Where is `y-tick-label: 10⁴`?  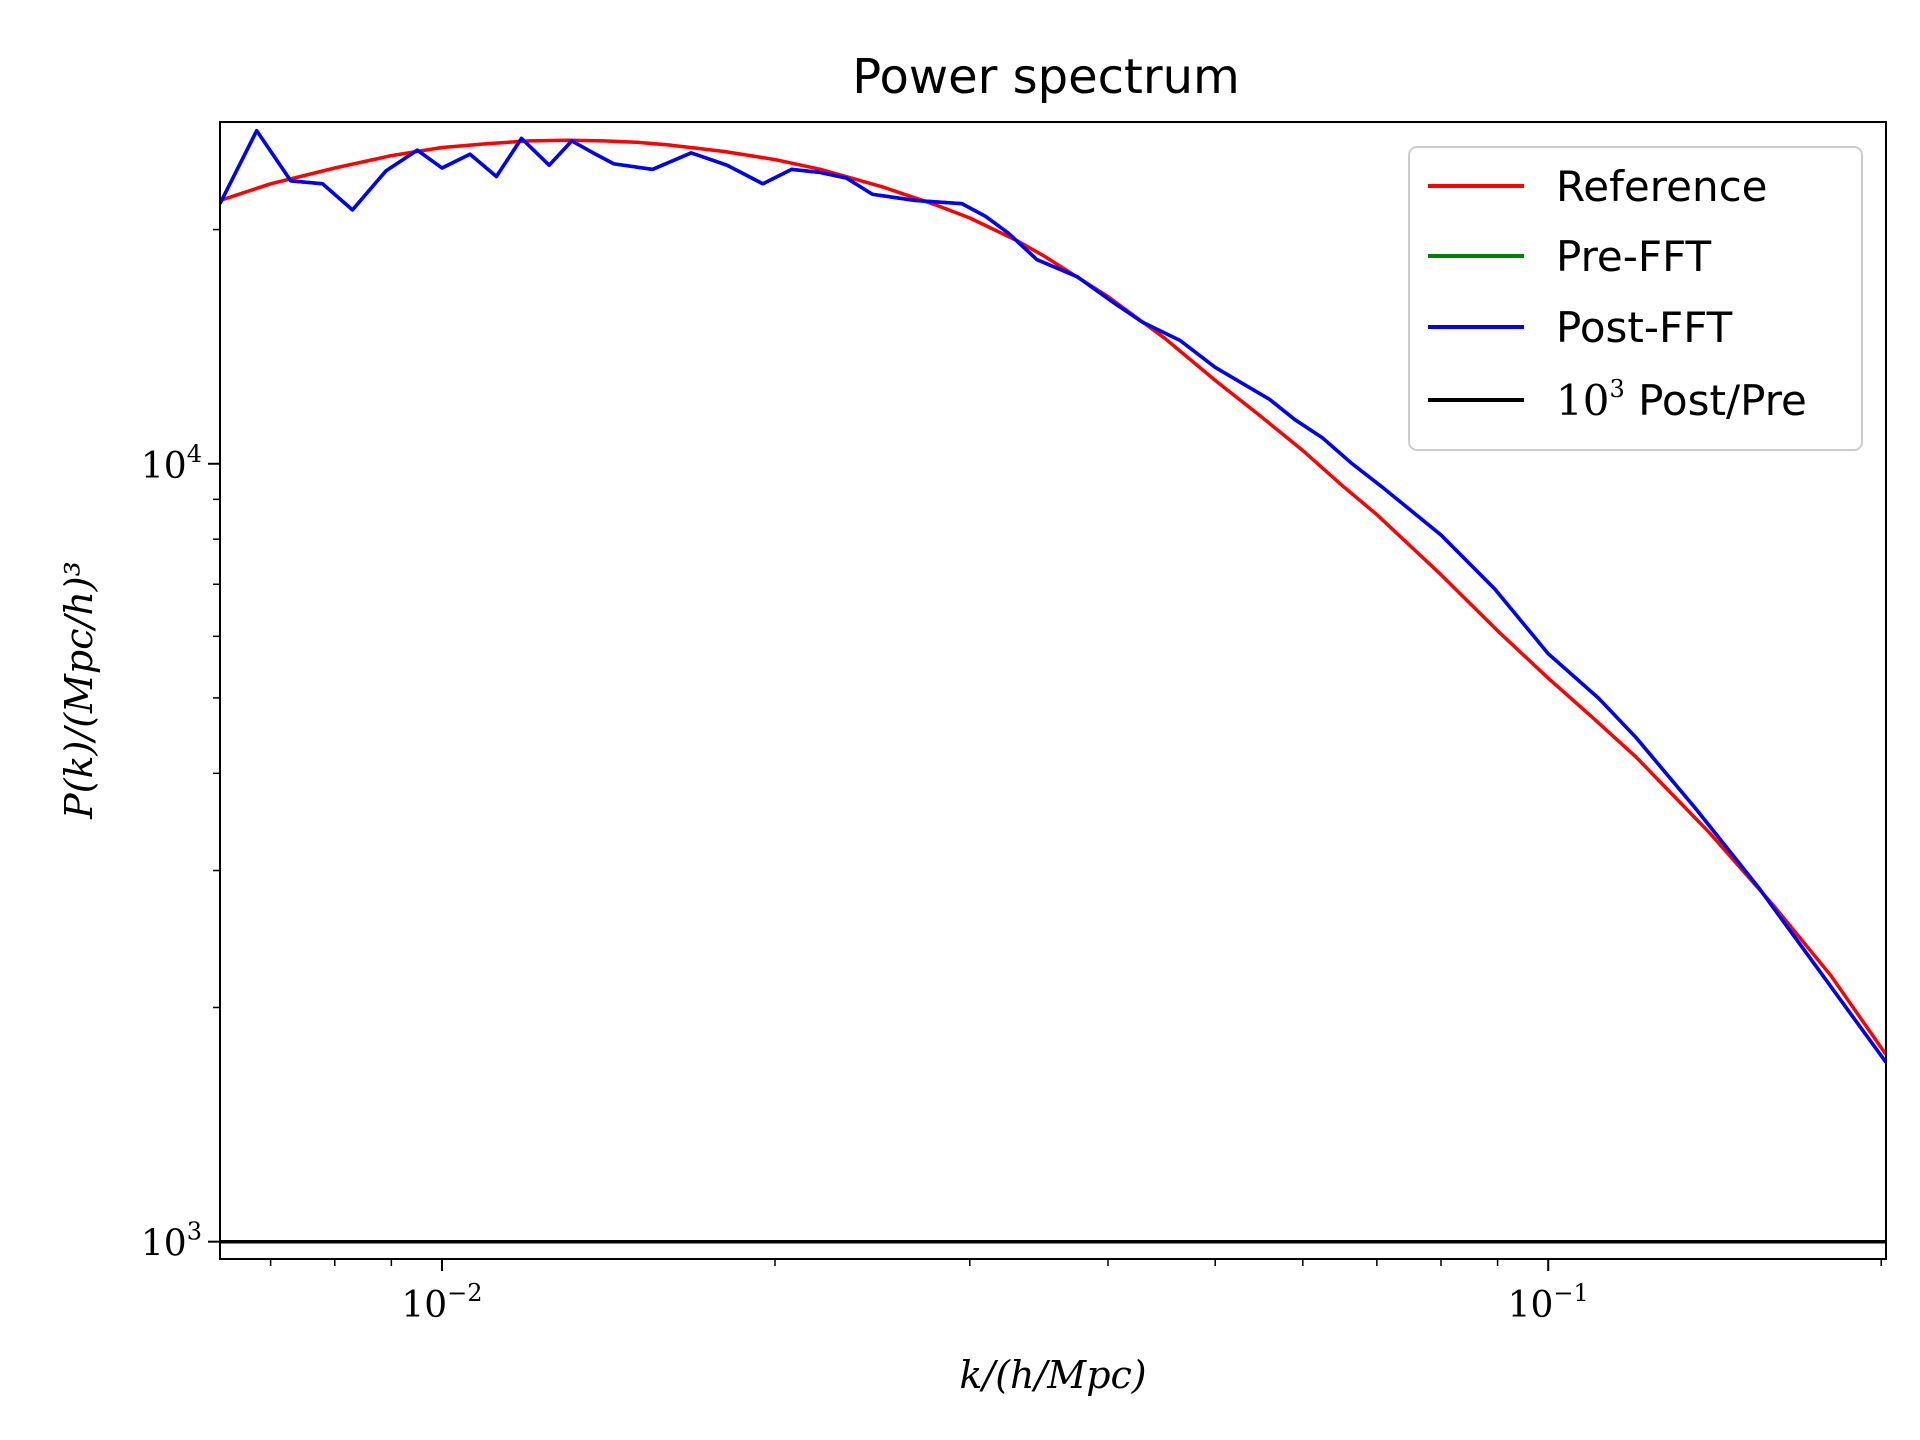 y-tick-label: 10⁴ is located at coordinates (171, 463).